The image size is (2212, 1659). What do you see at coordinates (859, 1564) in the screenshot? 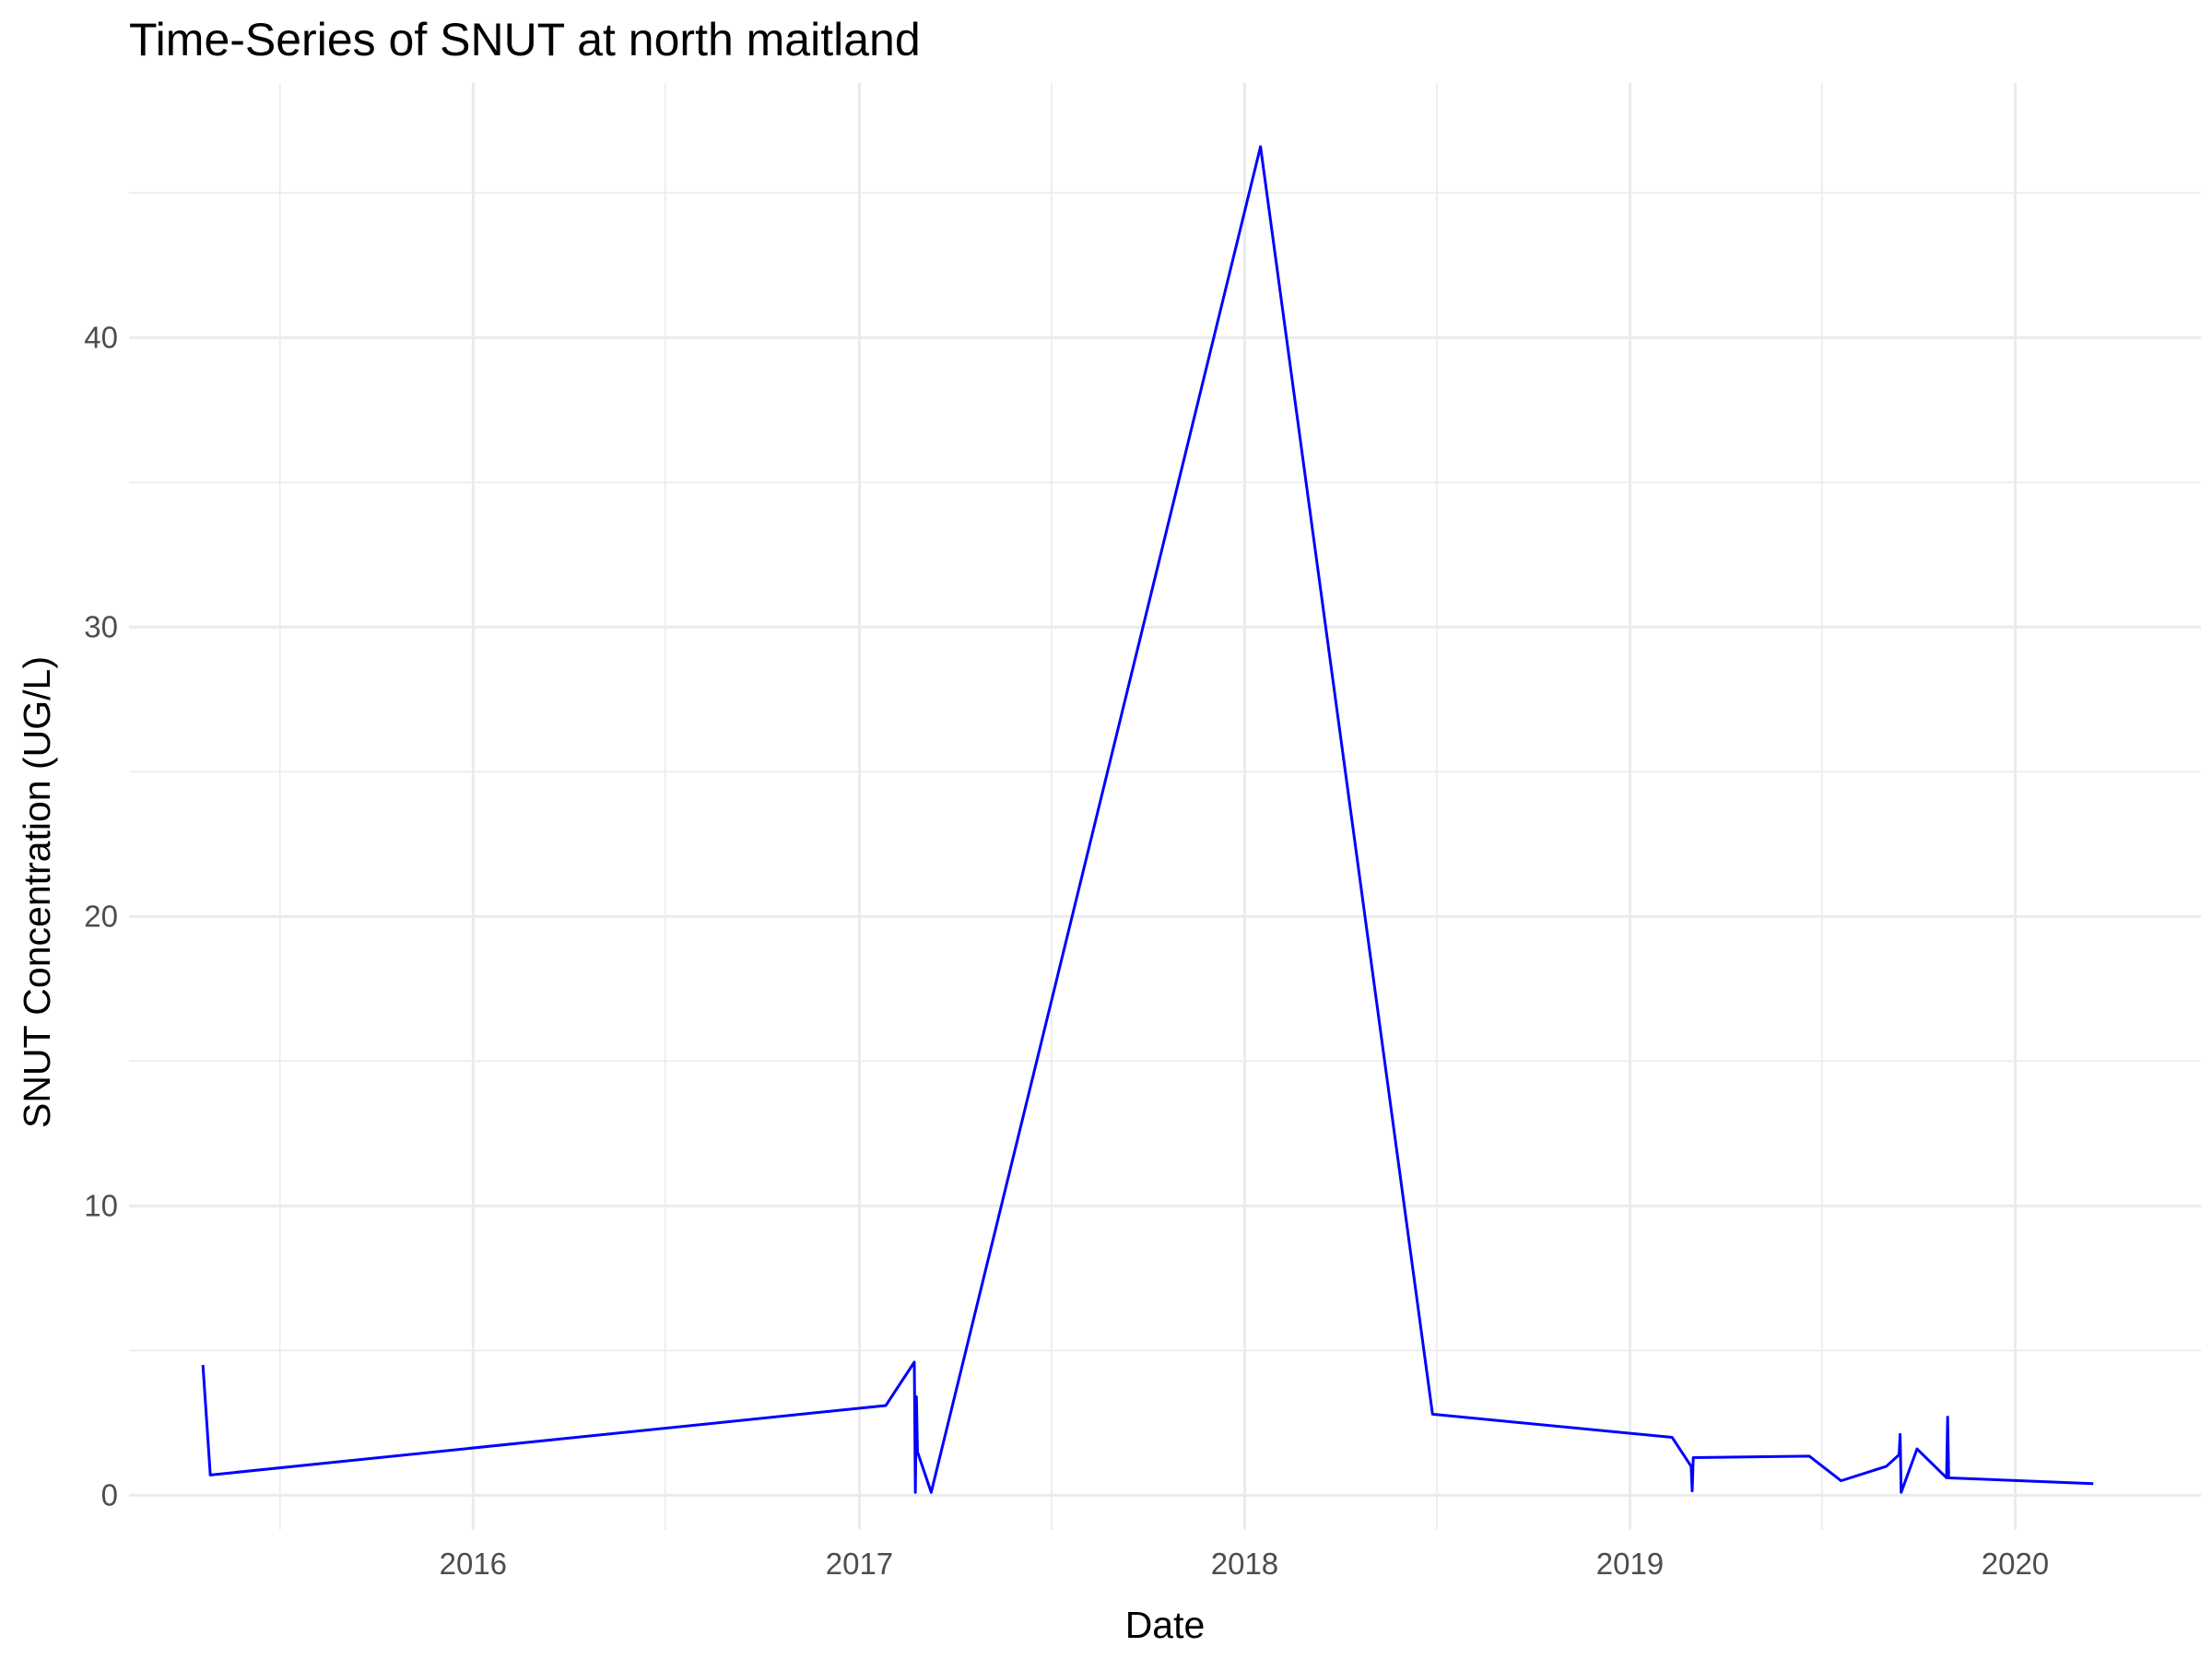
I see `x-tick-label: 2017` at bounding box center [859, 1564].